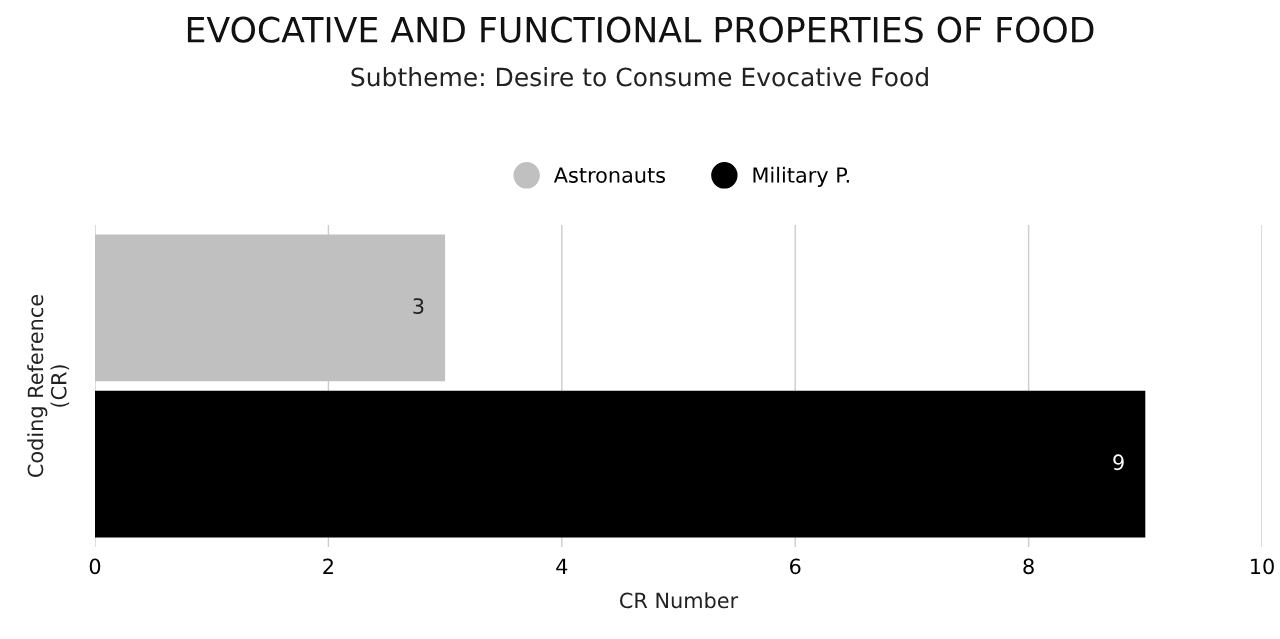  I want to click on data-label: 9, so click(1118, 462).